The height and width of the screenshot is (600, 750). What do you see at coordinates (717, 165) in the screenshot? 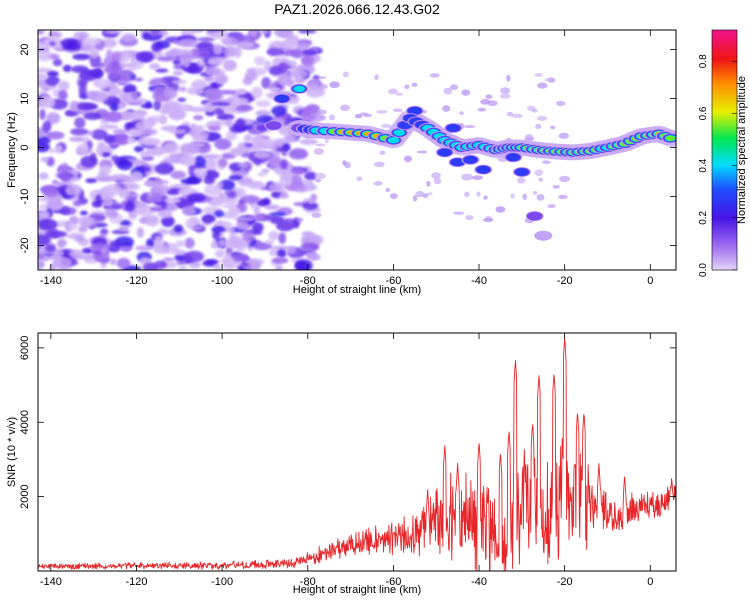
I see `colorbar-axis: 0.0 0.2 0.4 0.6 0.8` at bounding box center [717, 165].